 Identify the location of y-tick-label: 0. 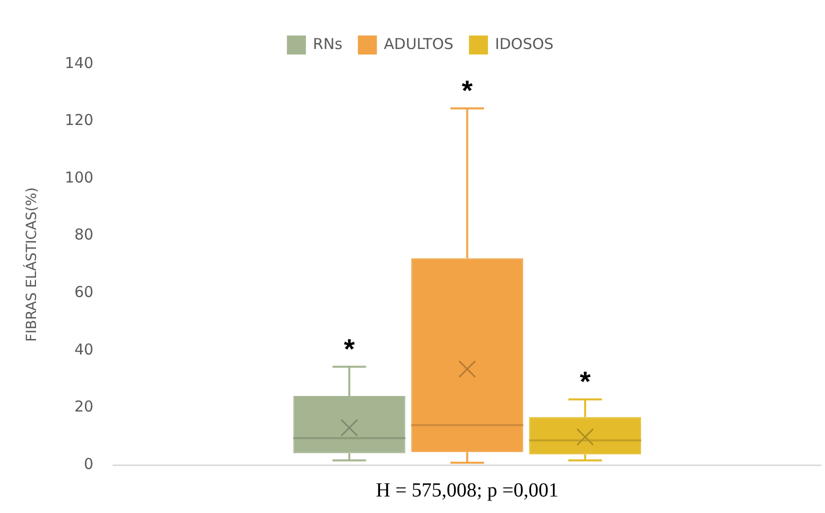
(89, 463).